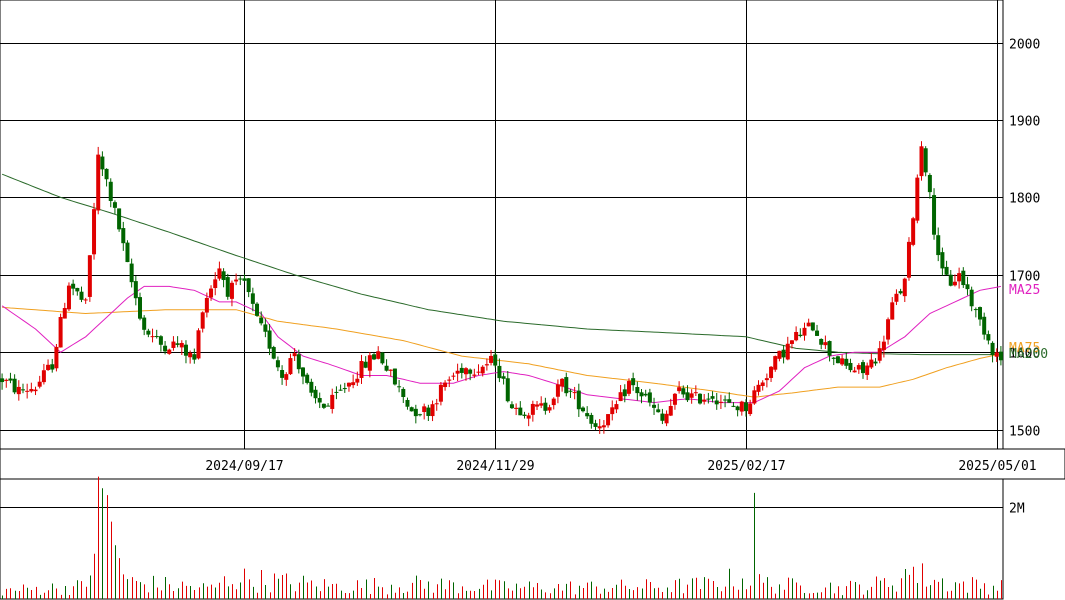  Describe the element at coordinates (1024, 354) in the screenshot. I see `price-tick-label: 1600` at that location.